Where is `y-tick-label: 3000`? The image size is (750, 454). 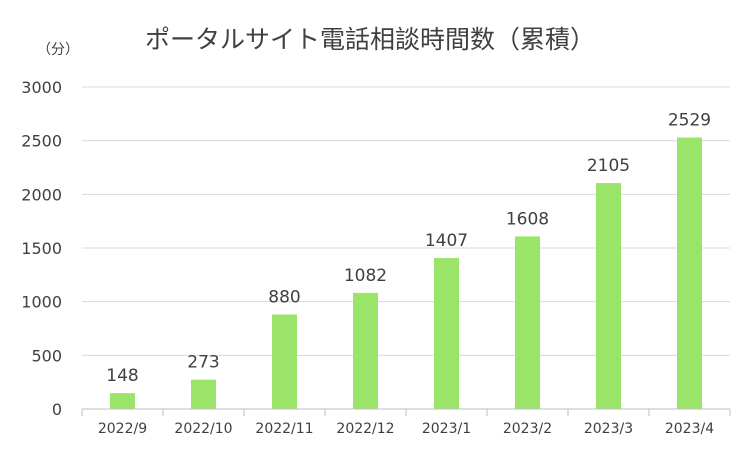 y-tick-label: 3000 is located at coordinates (41, 87).